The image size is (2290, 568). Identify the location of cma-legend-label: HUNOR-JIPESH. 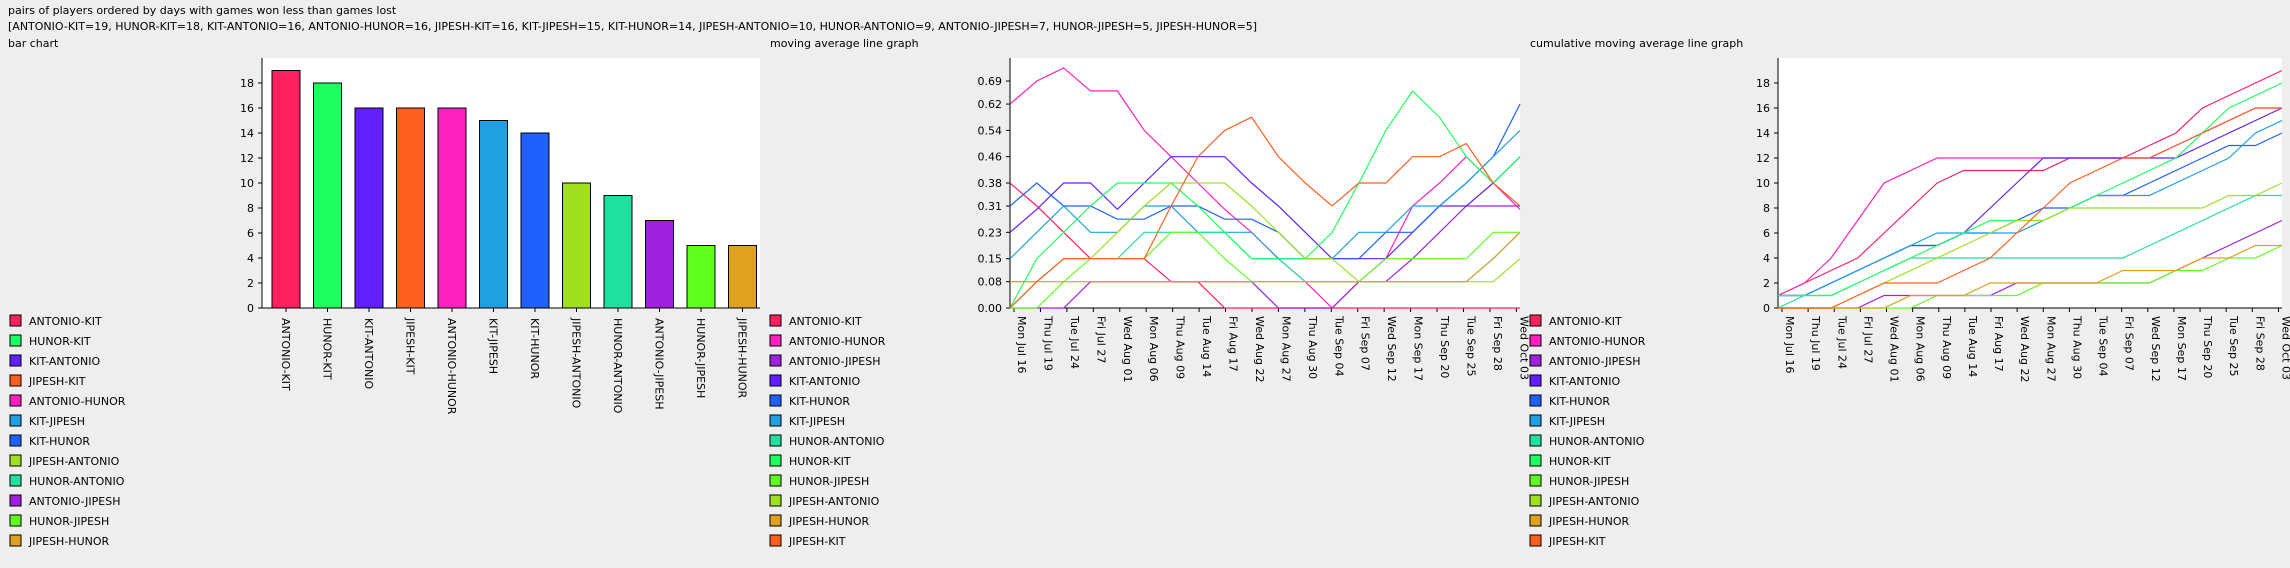
(1589, 481).